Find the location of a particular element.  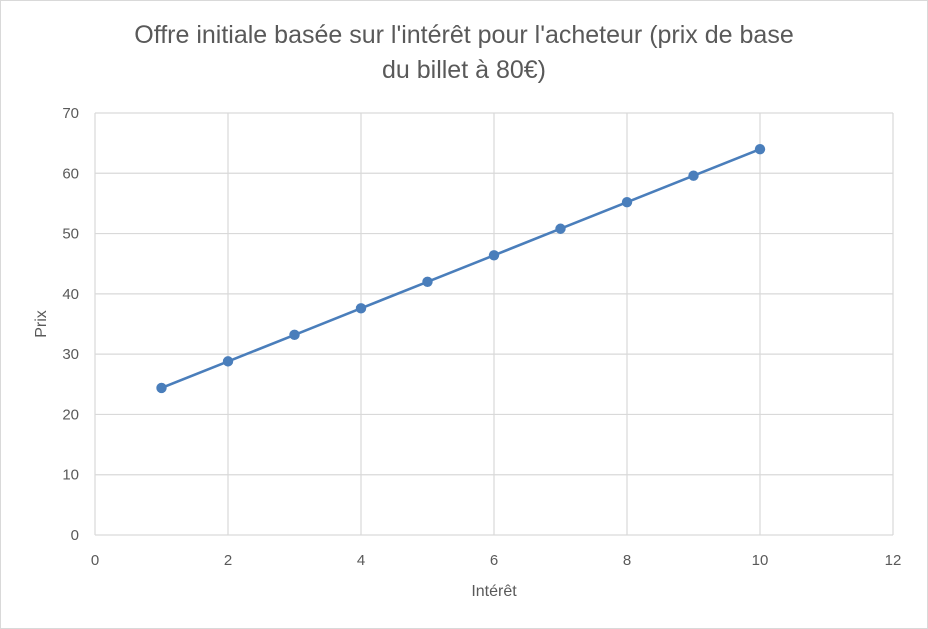

y-tick-label: 10 is located at coordinates (70, 475).